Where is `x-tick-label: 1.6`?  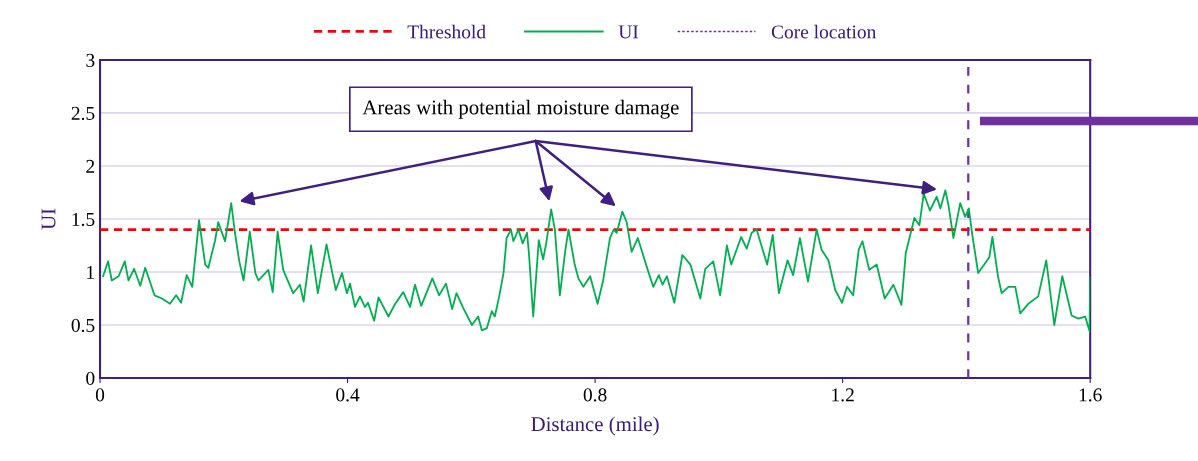
x-tick-label: 1.6 is located at coordinates (1090, 395).